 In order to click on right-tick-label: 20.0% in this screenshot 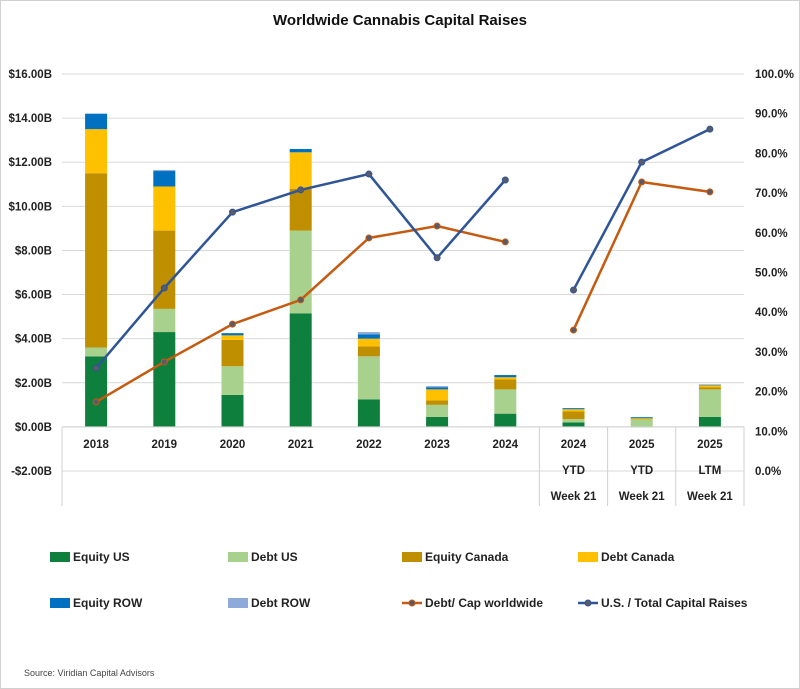, I will do `click(771, 393)`.